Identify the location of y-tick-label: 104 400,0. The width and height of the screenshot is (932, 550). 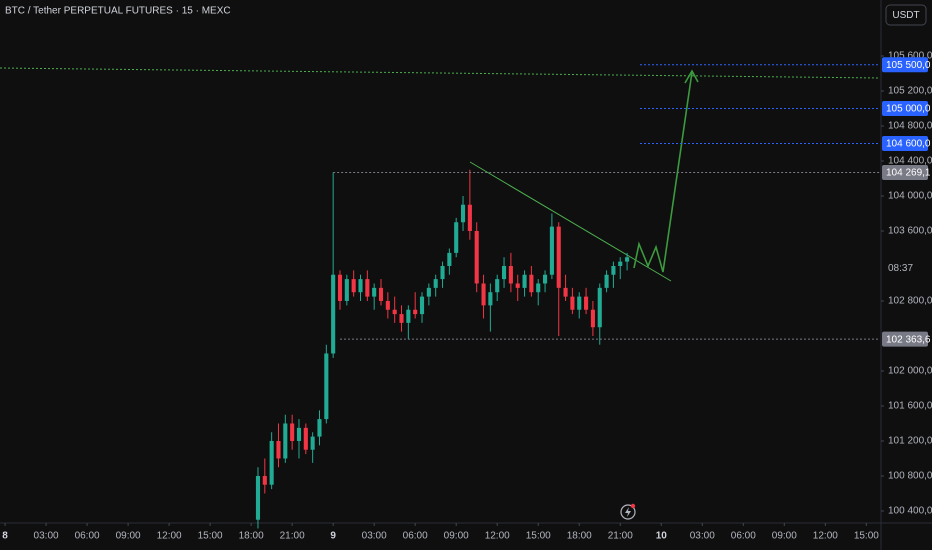
(910, 161).